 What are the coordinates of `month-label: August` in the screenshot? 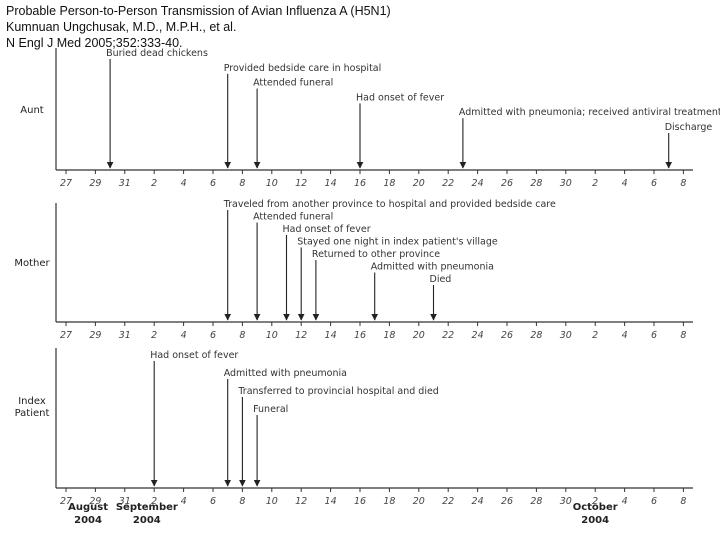 It's located at (88, 507).